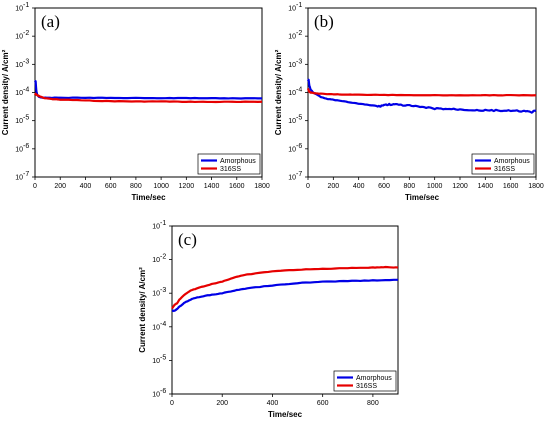  I want to click on panel-label: (b), so click(324, 21).